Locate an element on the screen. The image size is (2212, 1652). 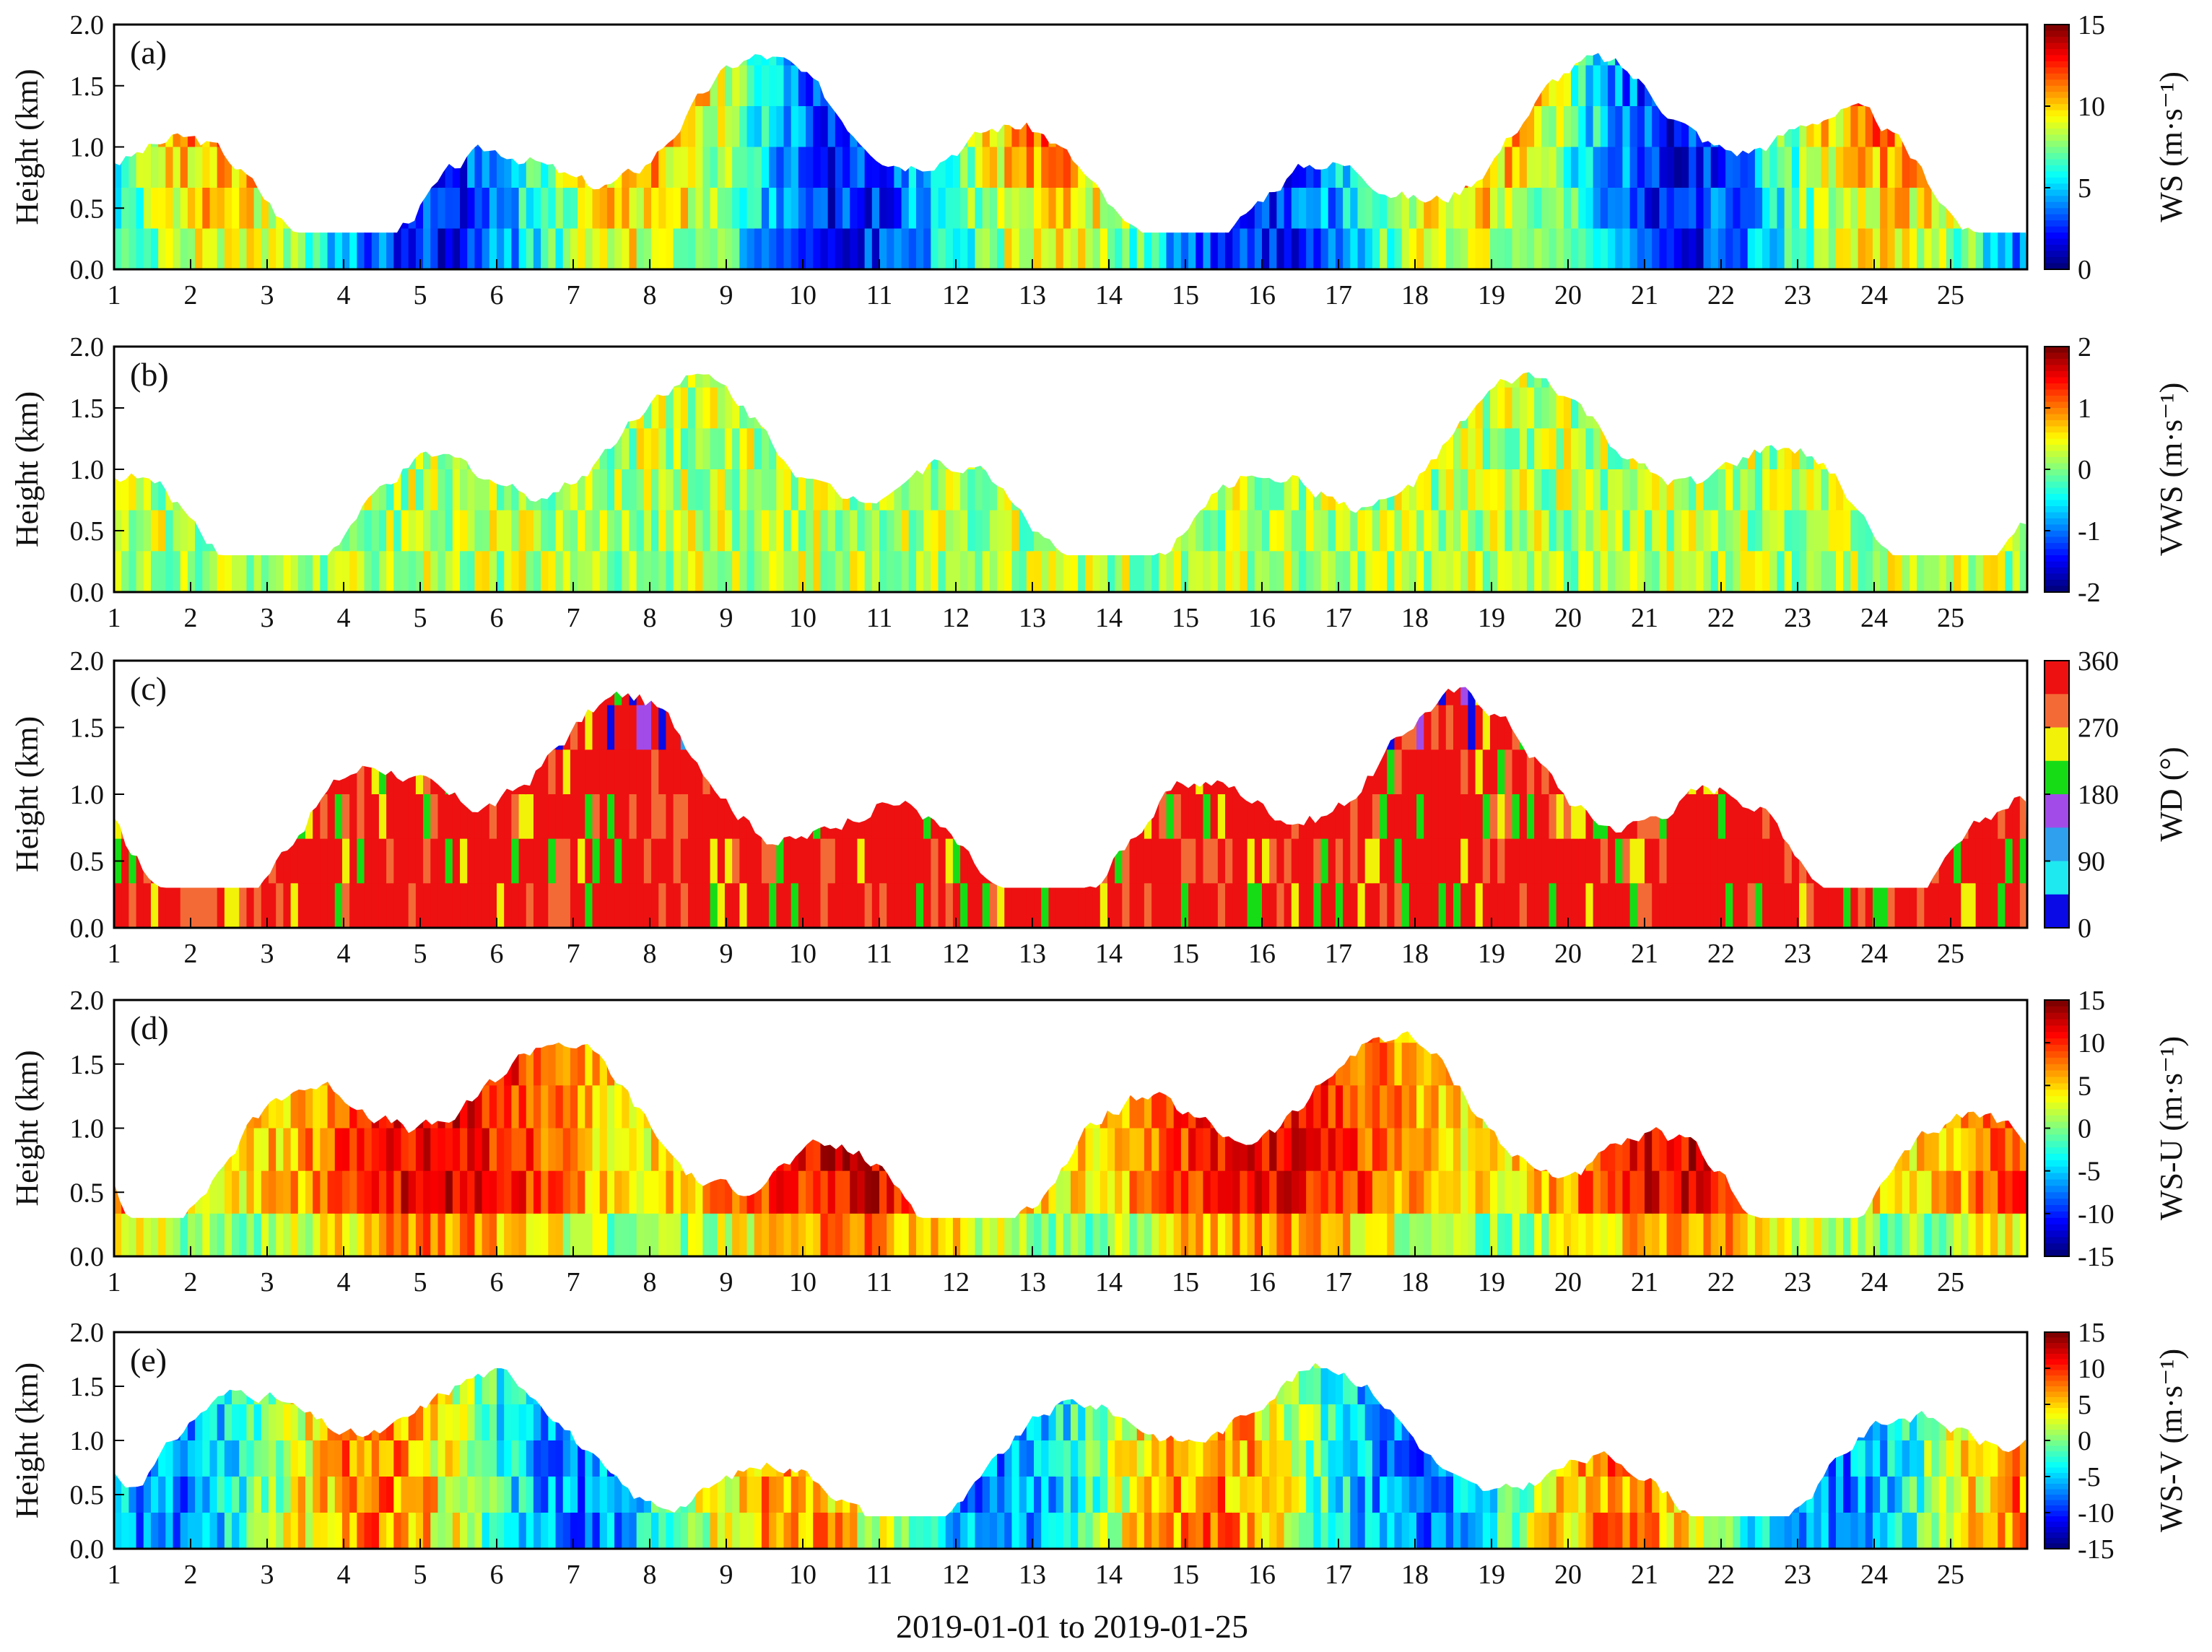
x-tick-label: 10 is located at coordinates (803, 954).